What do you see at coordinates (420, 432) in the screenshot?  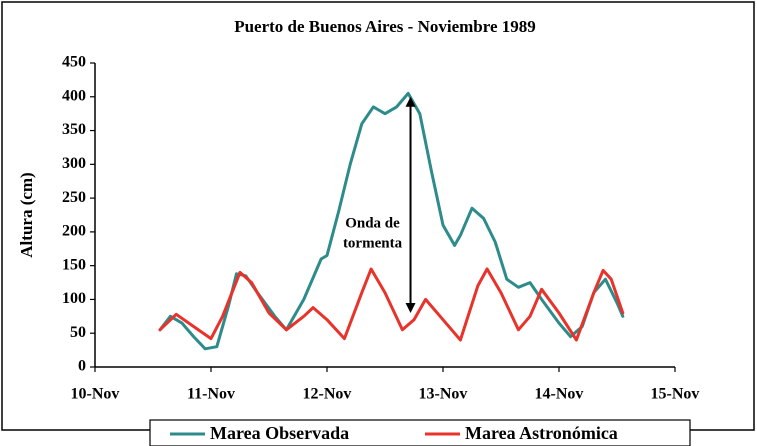 I see `legend-box` at bounding box center [420, 432].